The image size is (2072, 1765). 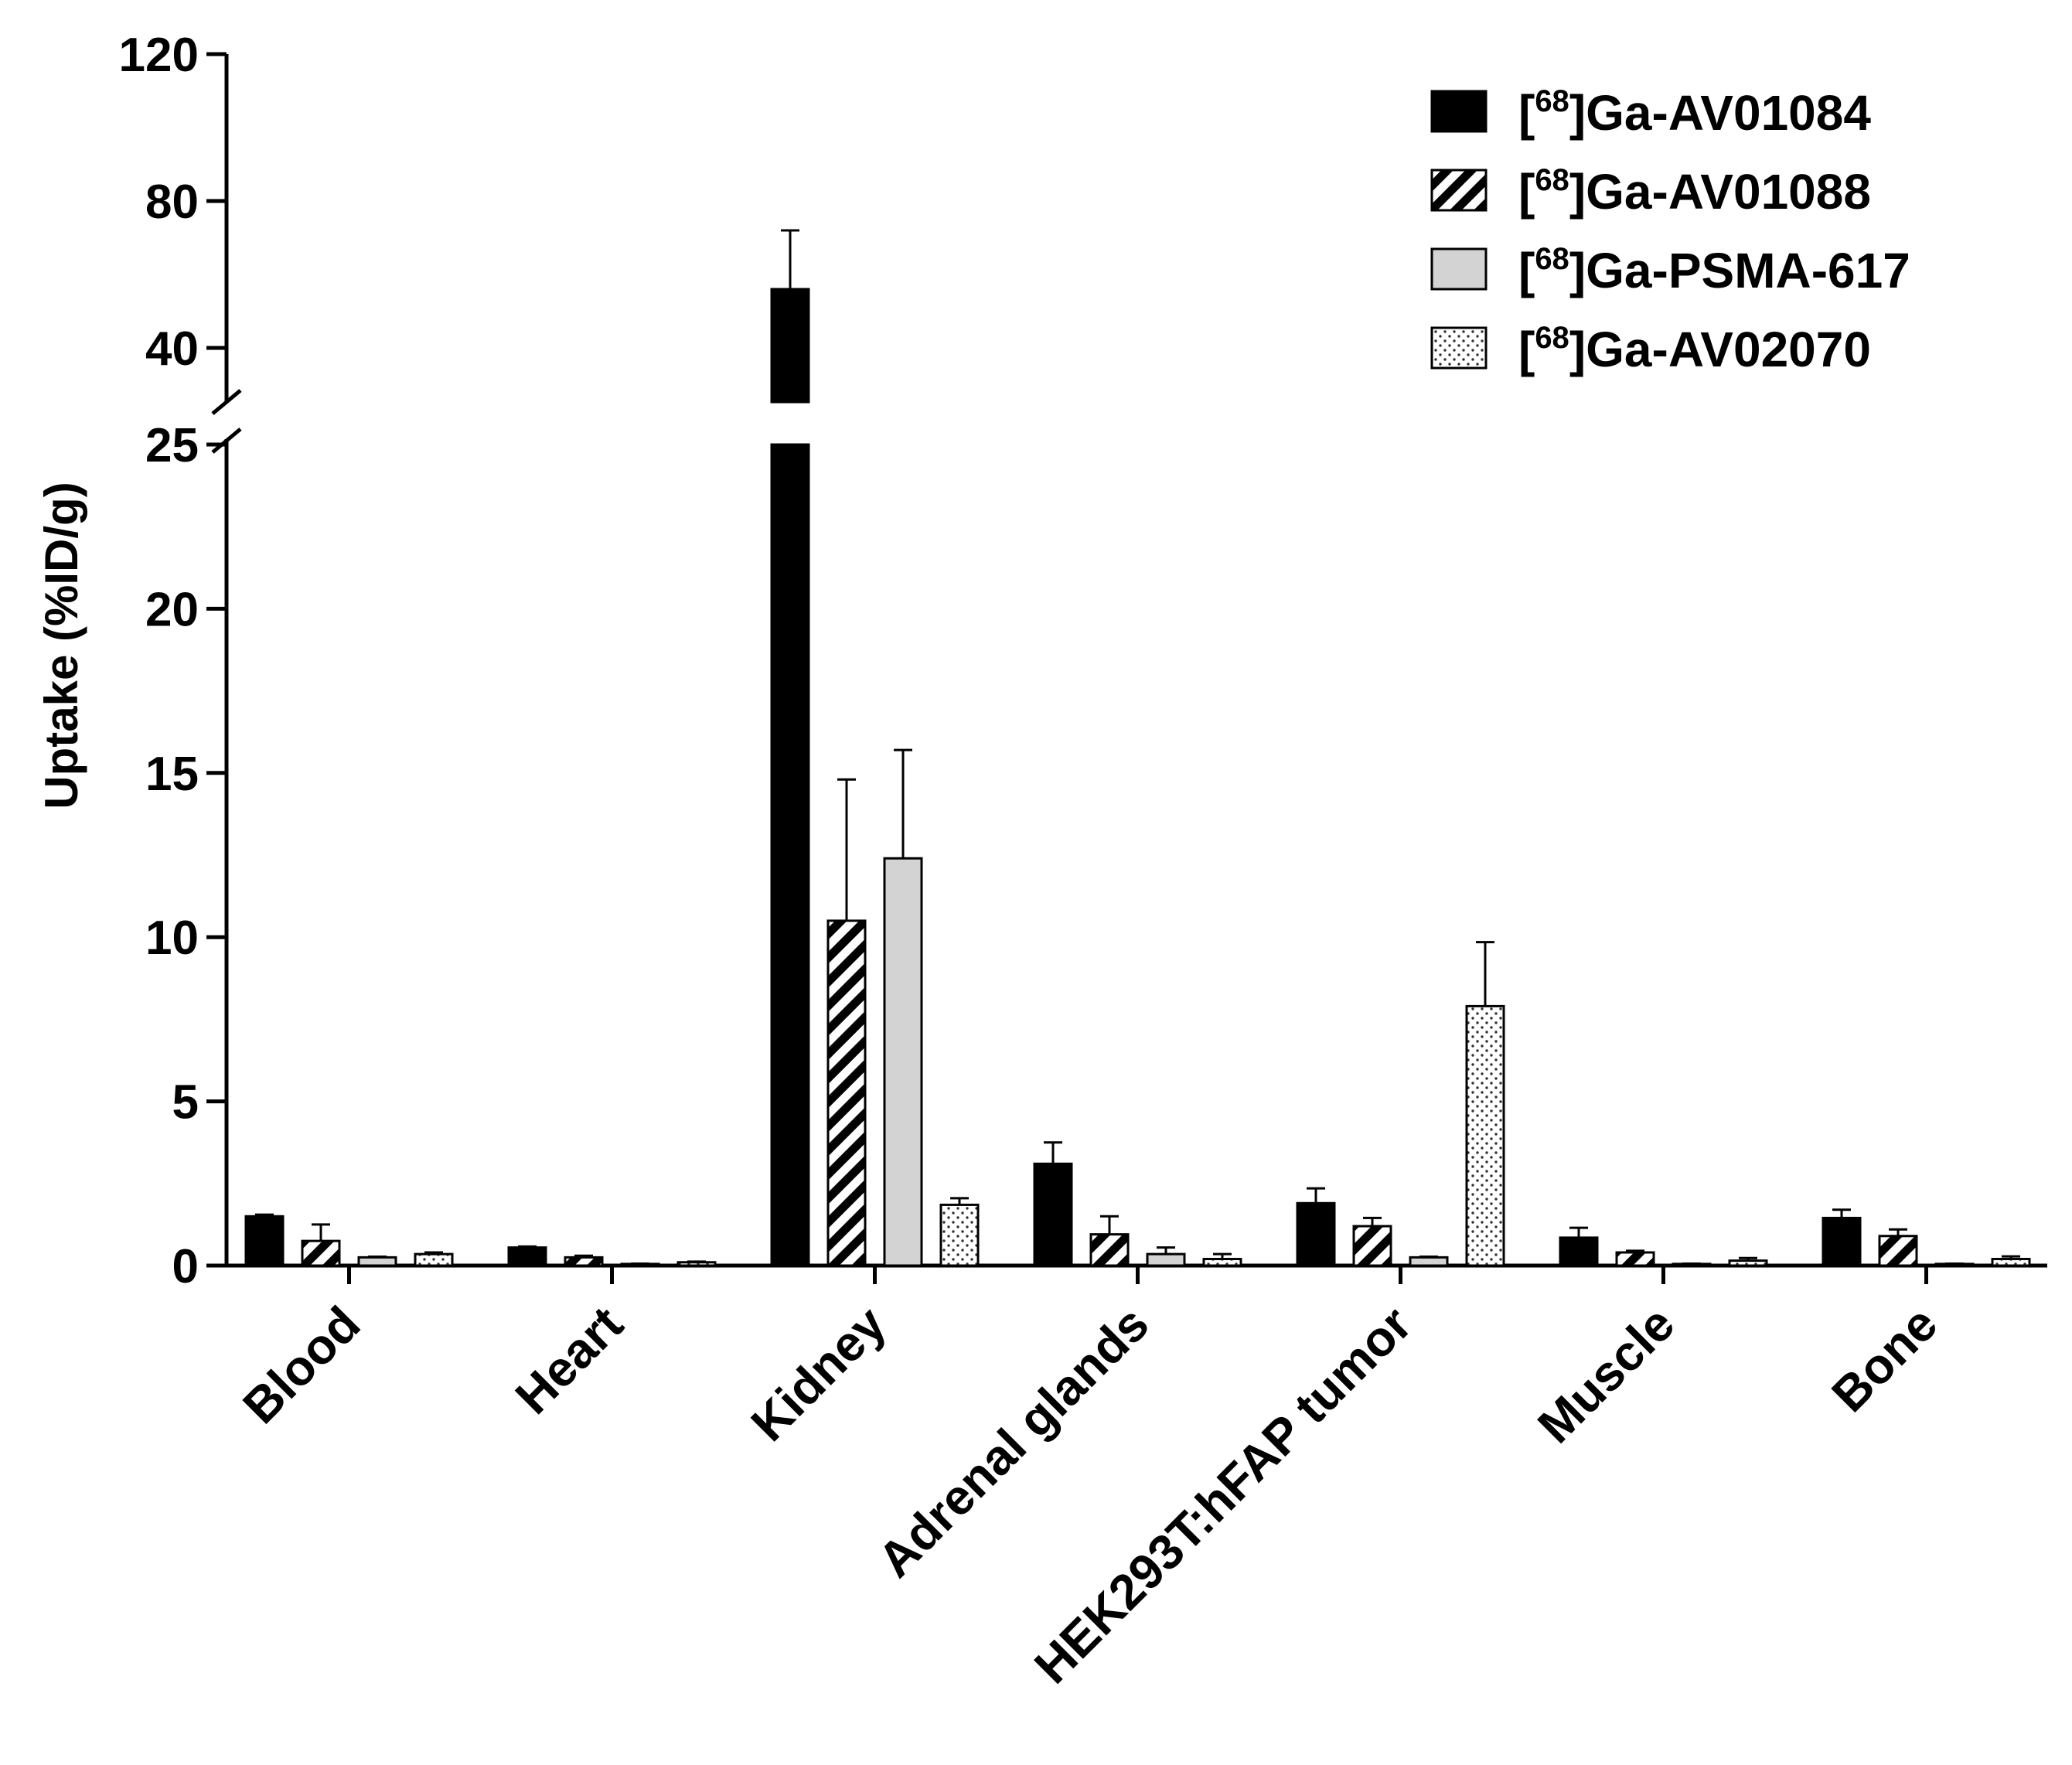 I want to click on y-tick-label-upper: 80, so click(x=172, y=202).